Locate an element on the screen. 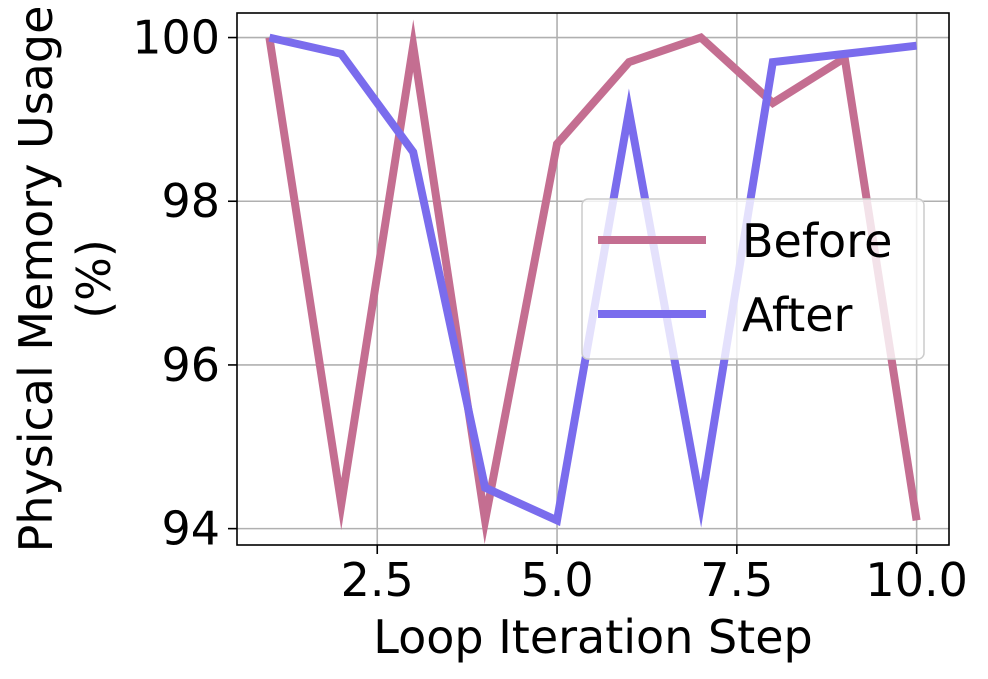 This screenshot has width=988, height=679. legend-label-before: Before is located at coordinates (817, 241).